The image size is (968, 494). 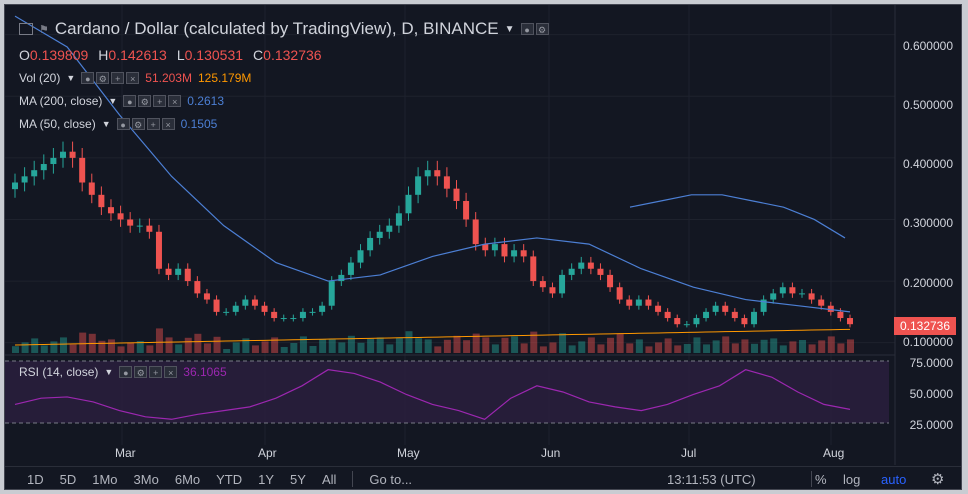 I want to click on percent-toggle: %, so click(x=821, y=479).